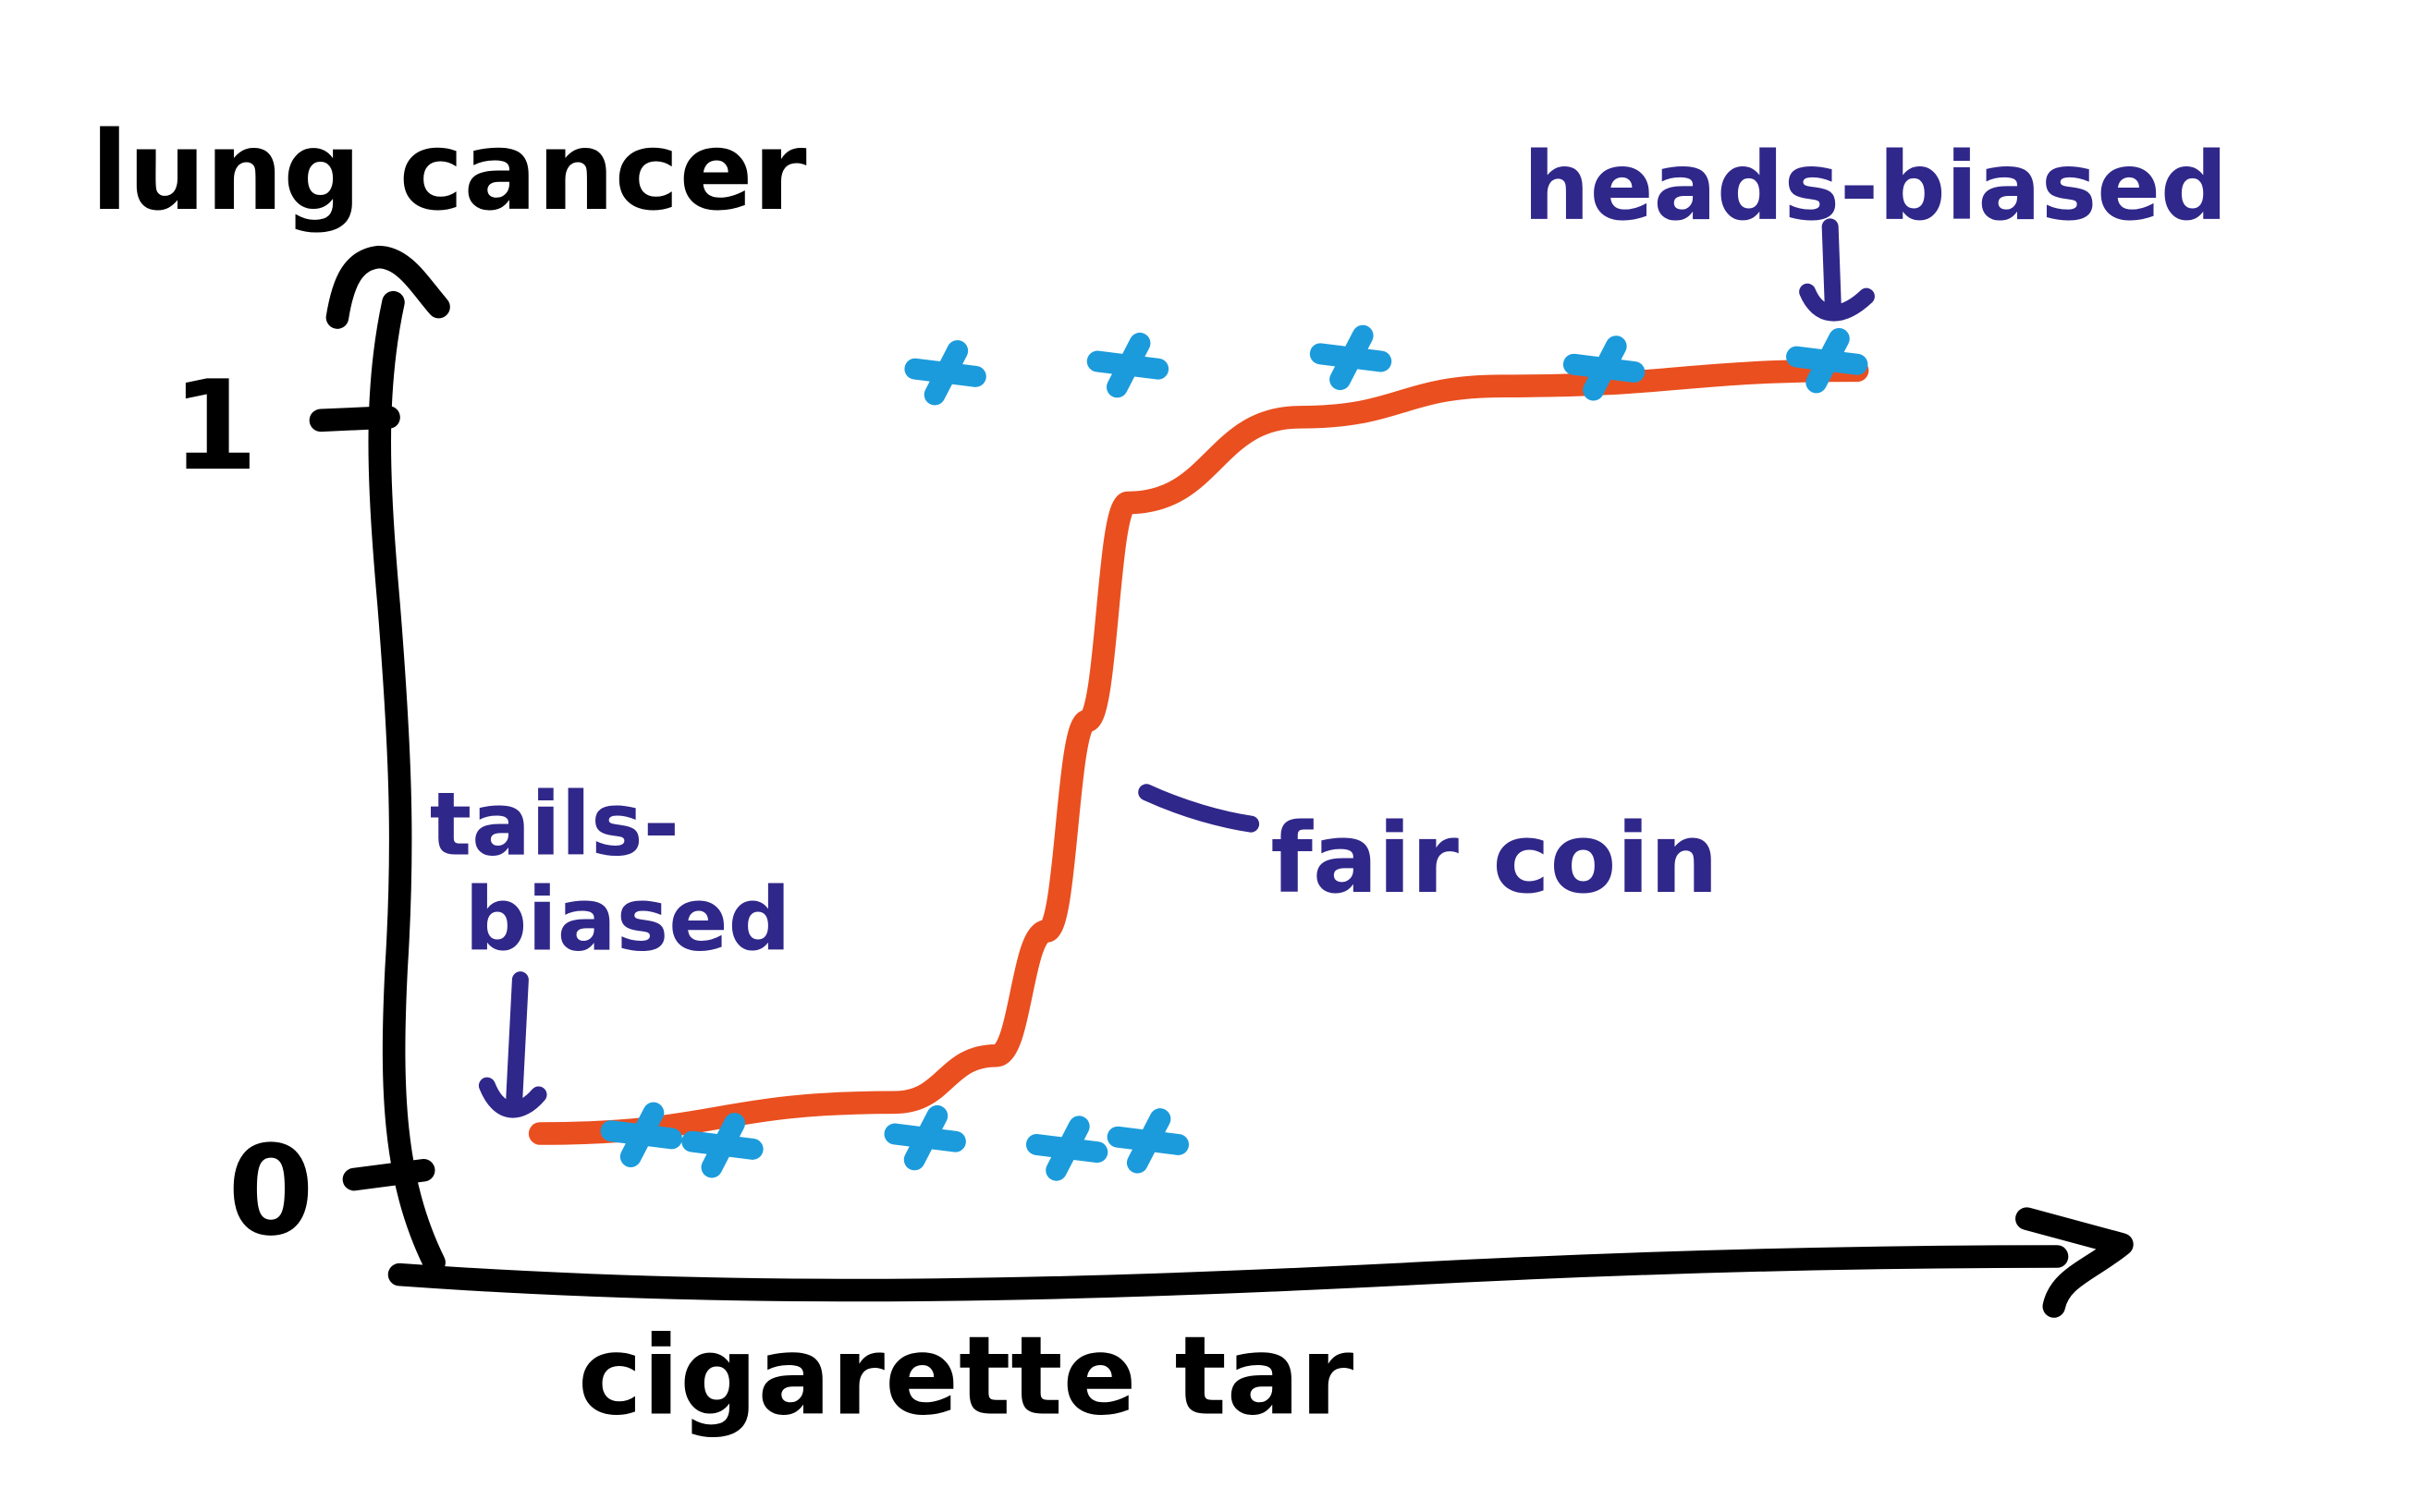 The image size is (2411, 1512). I want to click on x-axis-label: cigarette tar, so click(965, 1376).